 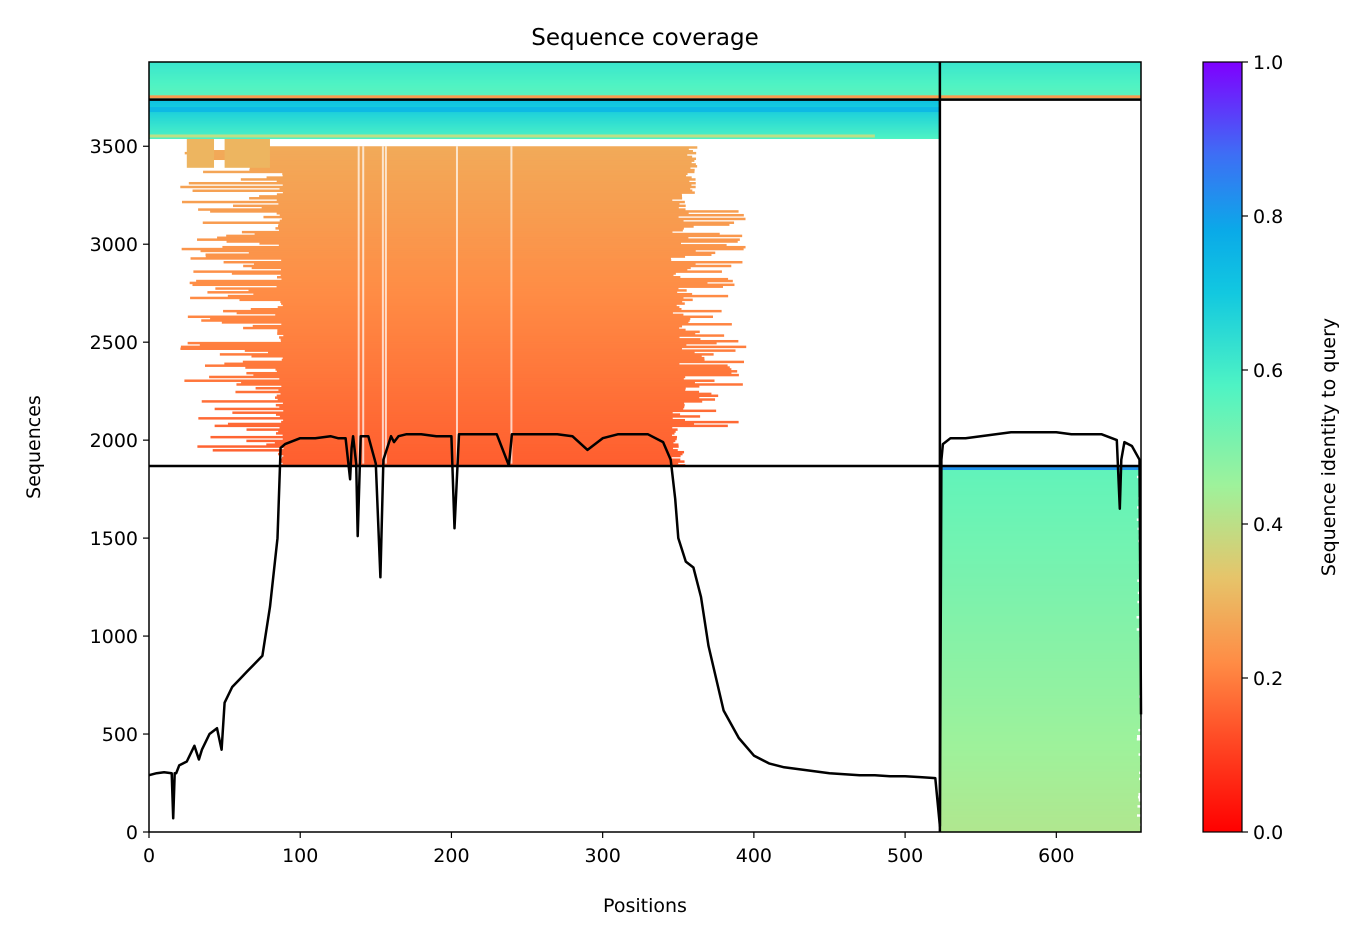 I want to click on colorbar-label: Sequence identity to query, so click(x=1329, y=447).